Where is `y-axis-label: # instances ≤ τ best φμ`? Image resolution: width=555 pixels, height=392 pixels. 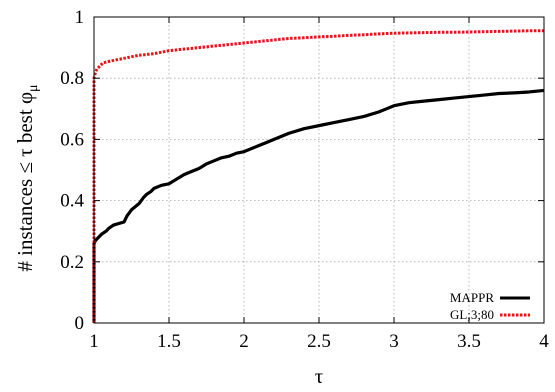
y-axis-label: # instances ≤ τ best φμ is located at coordinates (27, 177).